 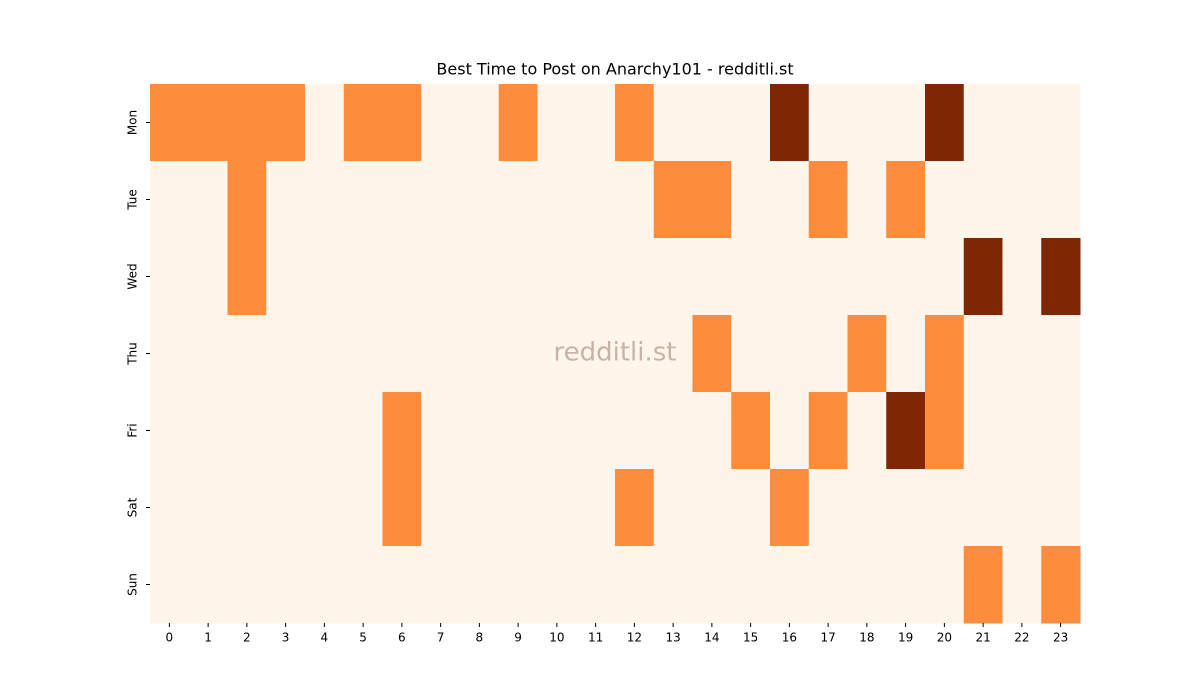 I want to click on x-tick-label: 12, so click(x=634, y=638).